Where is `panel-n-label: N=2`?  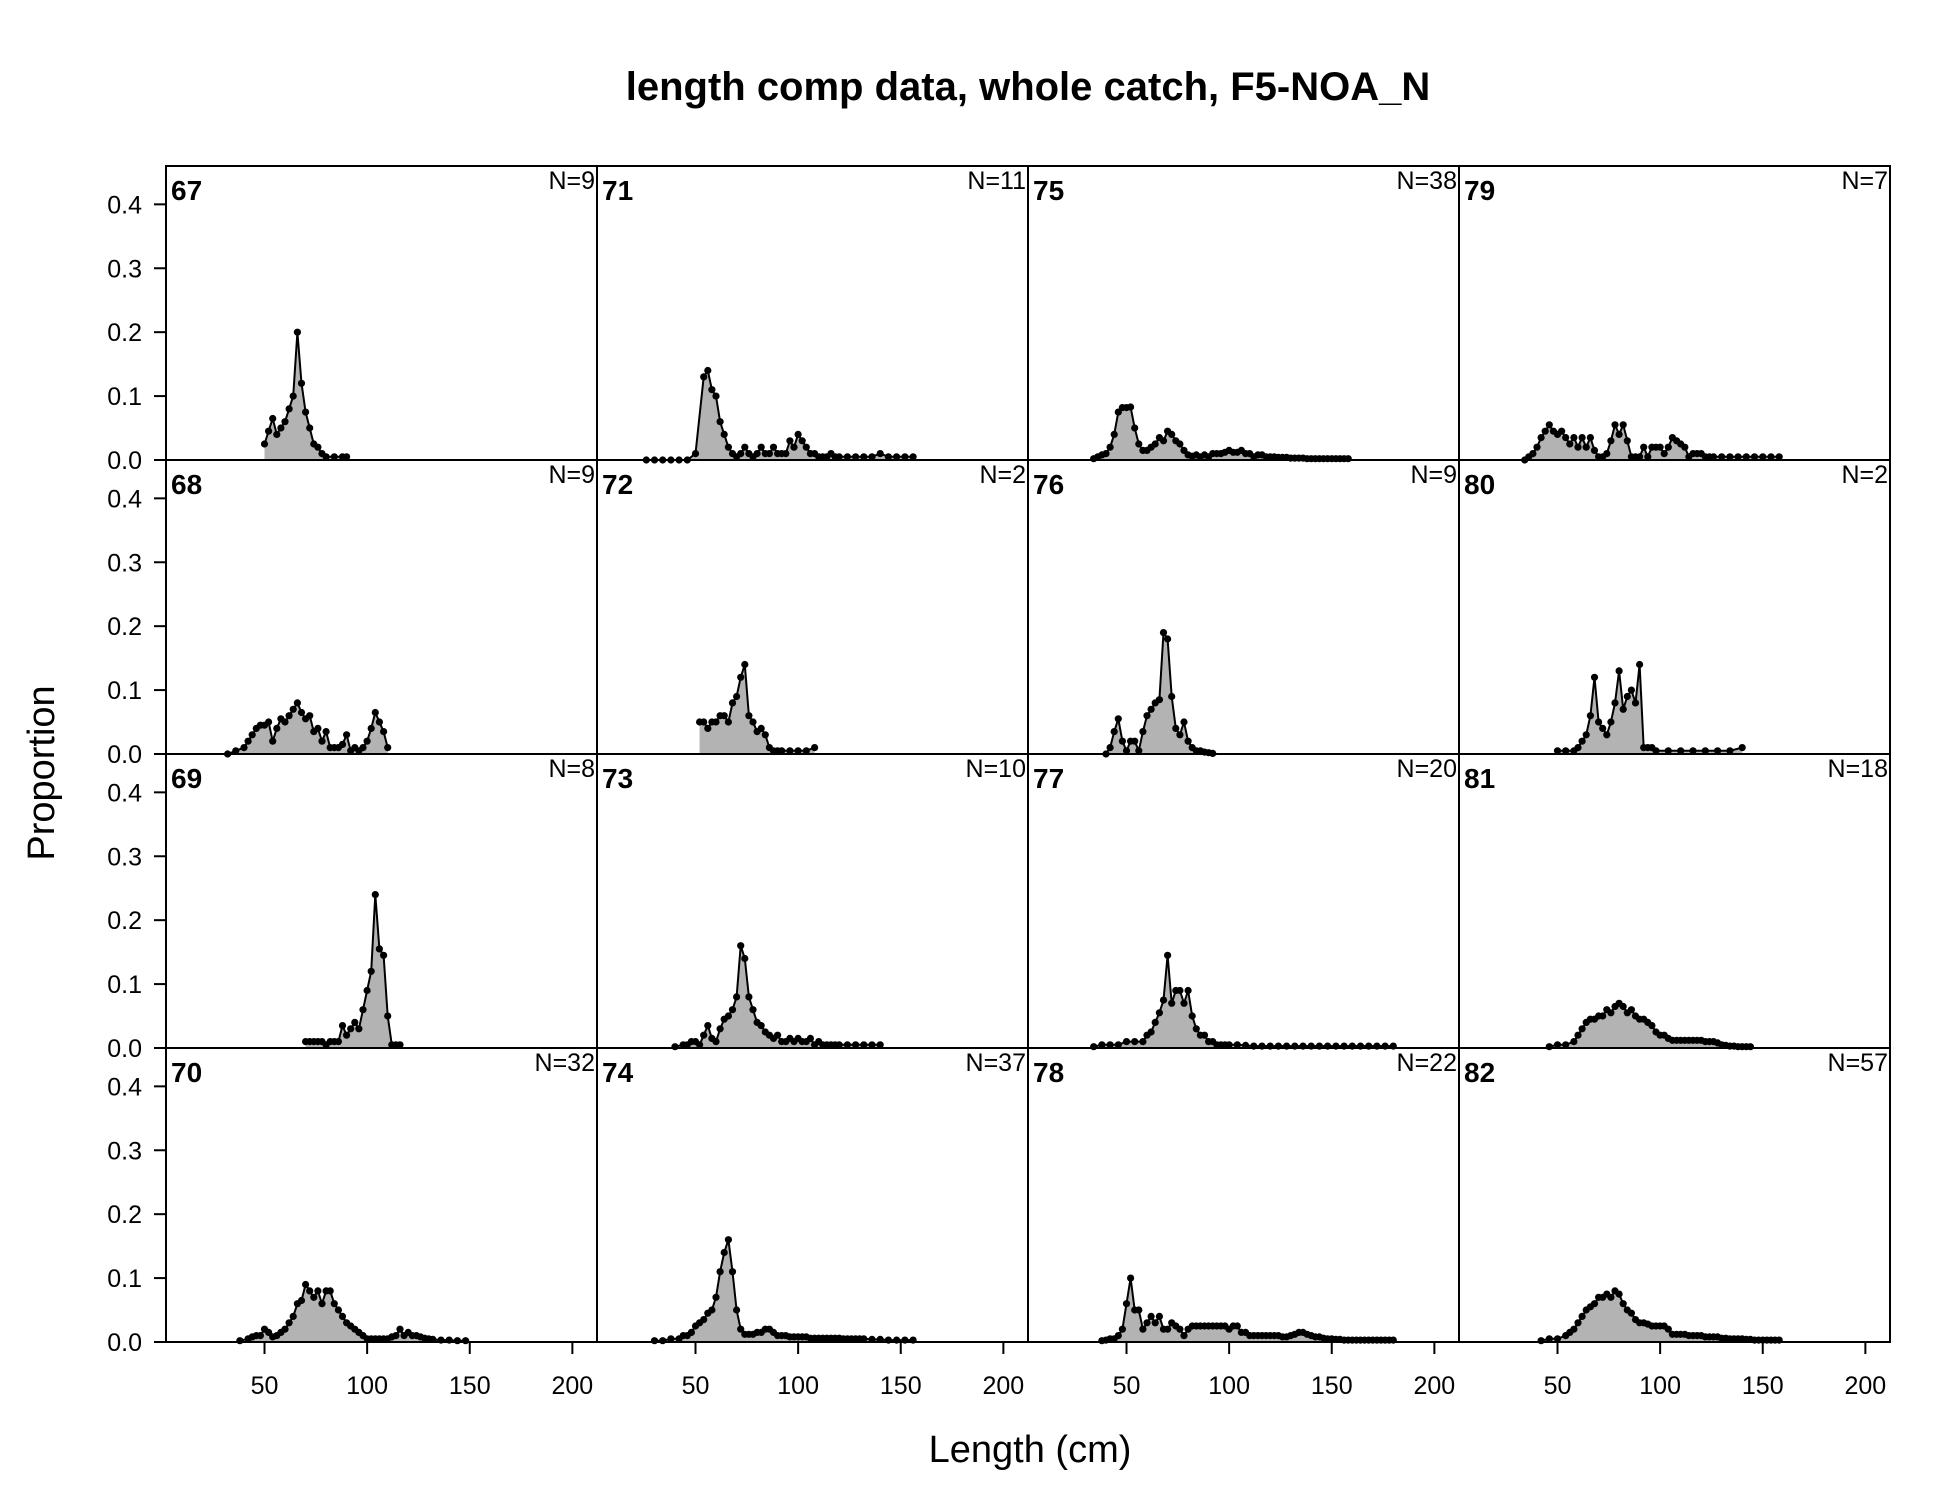 panel-n-label: N=2 is located at coordinates (1002, 475).